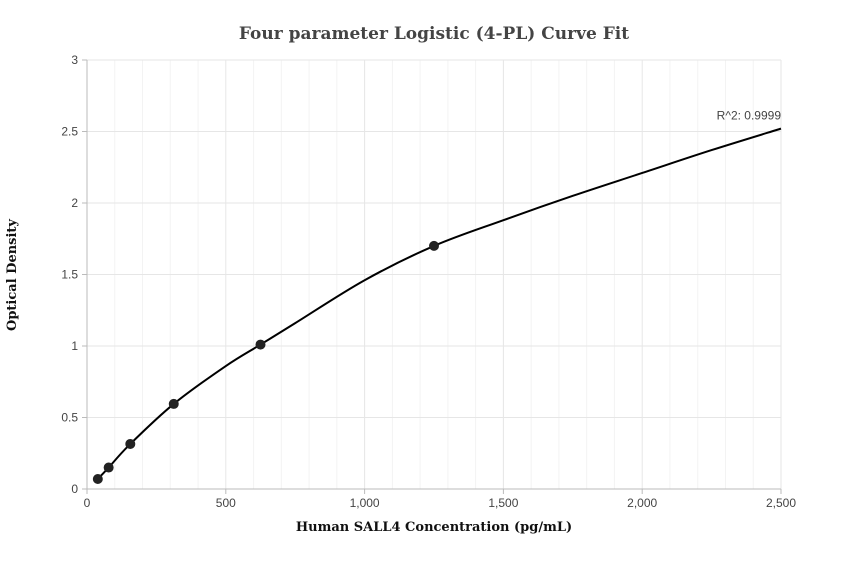 The width and height of the screenshot is (868, 565). Describe the element at coordinates (226, 503) in the screenshot. I see `x-tick-label: 500` at that location.